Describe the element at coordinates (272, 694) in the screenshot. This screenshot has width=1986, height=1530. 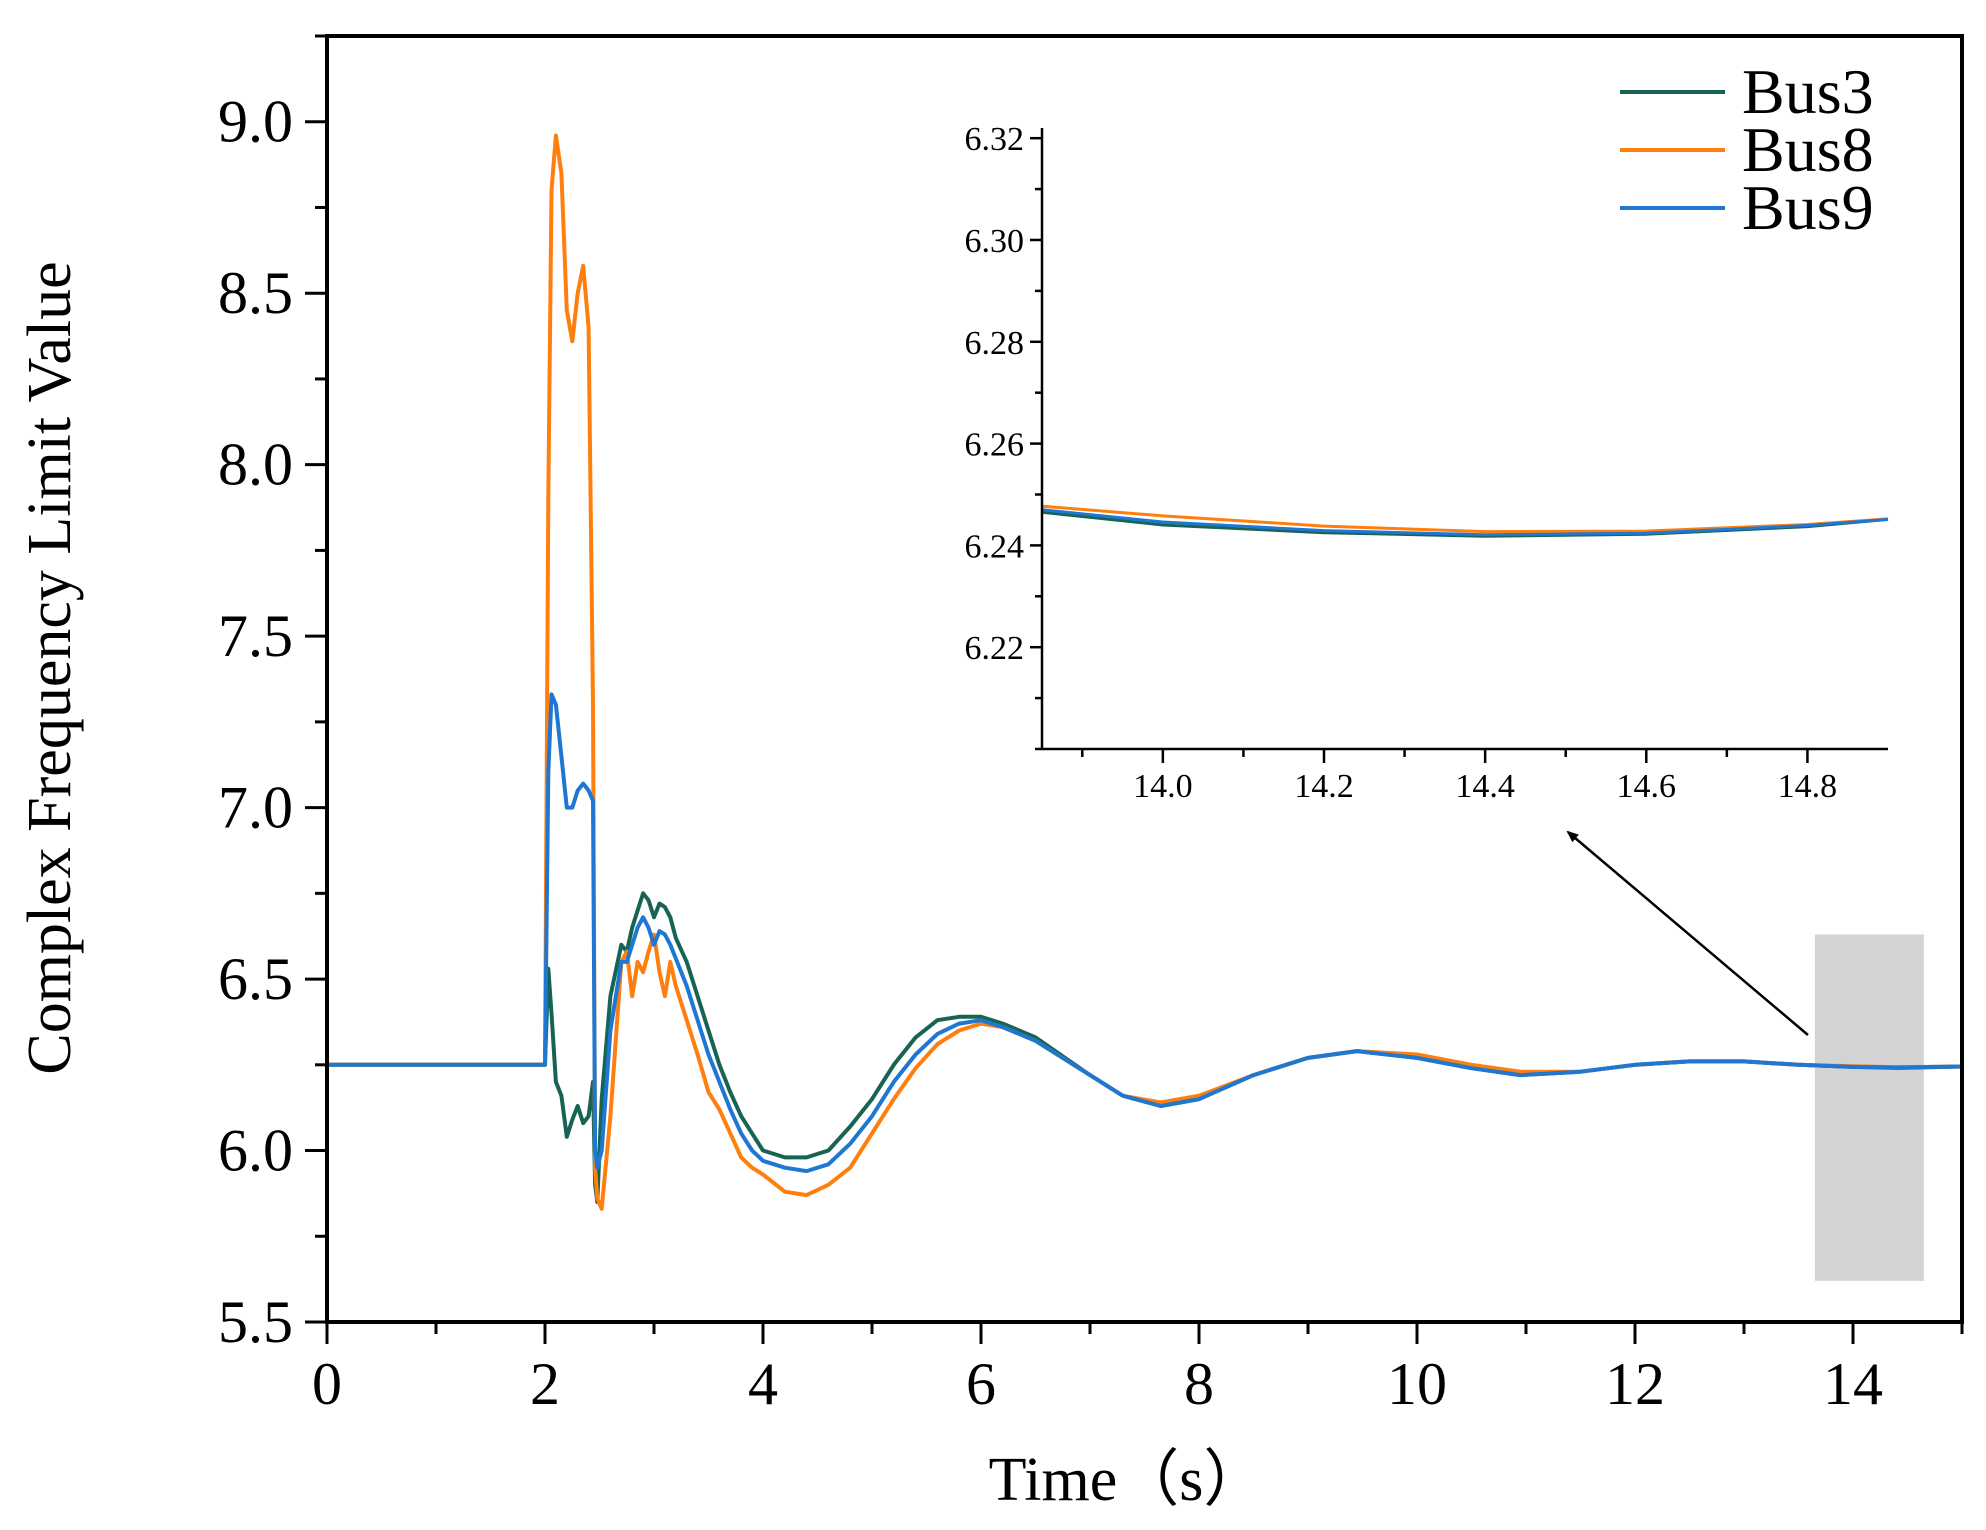
I see `main-y-axis: 5.5 6.0 6.5 7.0 7.5 8.0 8.5 9.0` at that location.